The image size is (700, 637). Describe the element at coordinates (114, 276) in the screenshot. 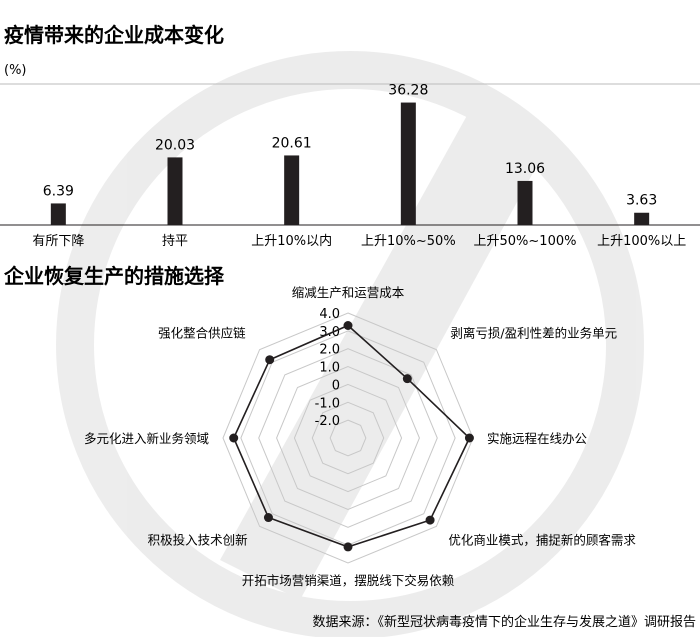

I see `radar-chart-title: 企业恢复生产的措施选择` at that location.